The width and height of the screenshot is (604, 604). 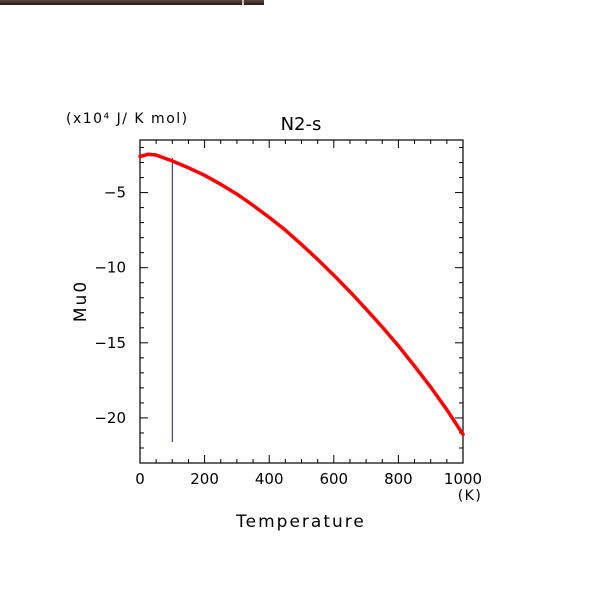 I want to click on x-tick-label: 1000, so click(x=463, y=479).